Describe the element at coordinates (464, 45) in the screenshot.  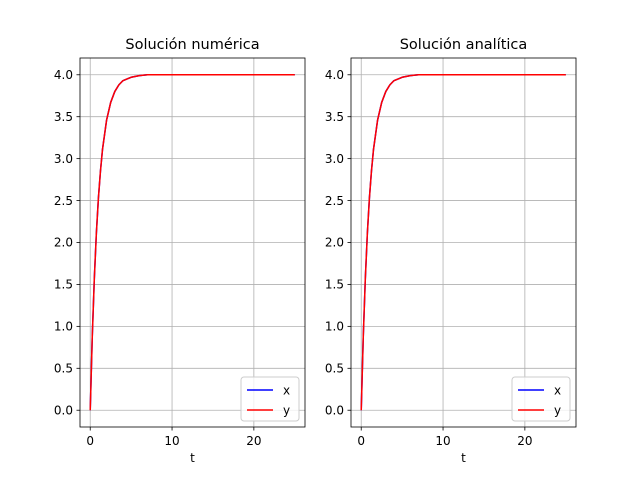
I see `chart-title: Solución analítica` at that location.